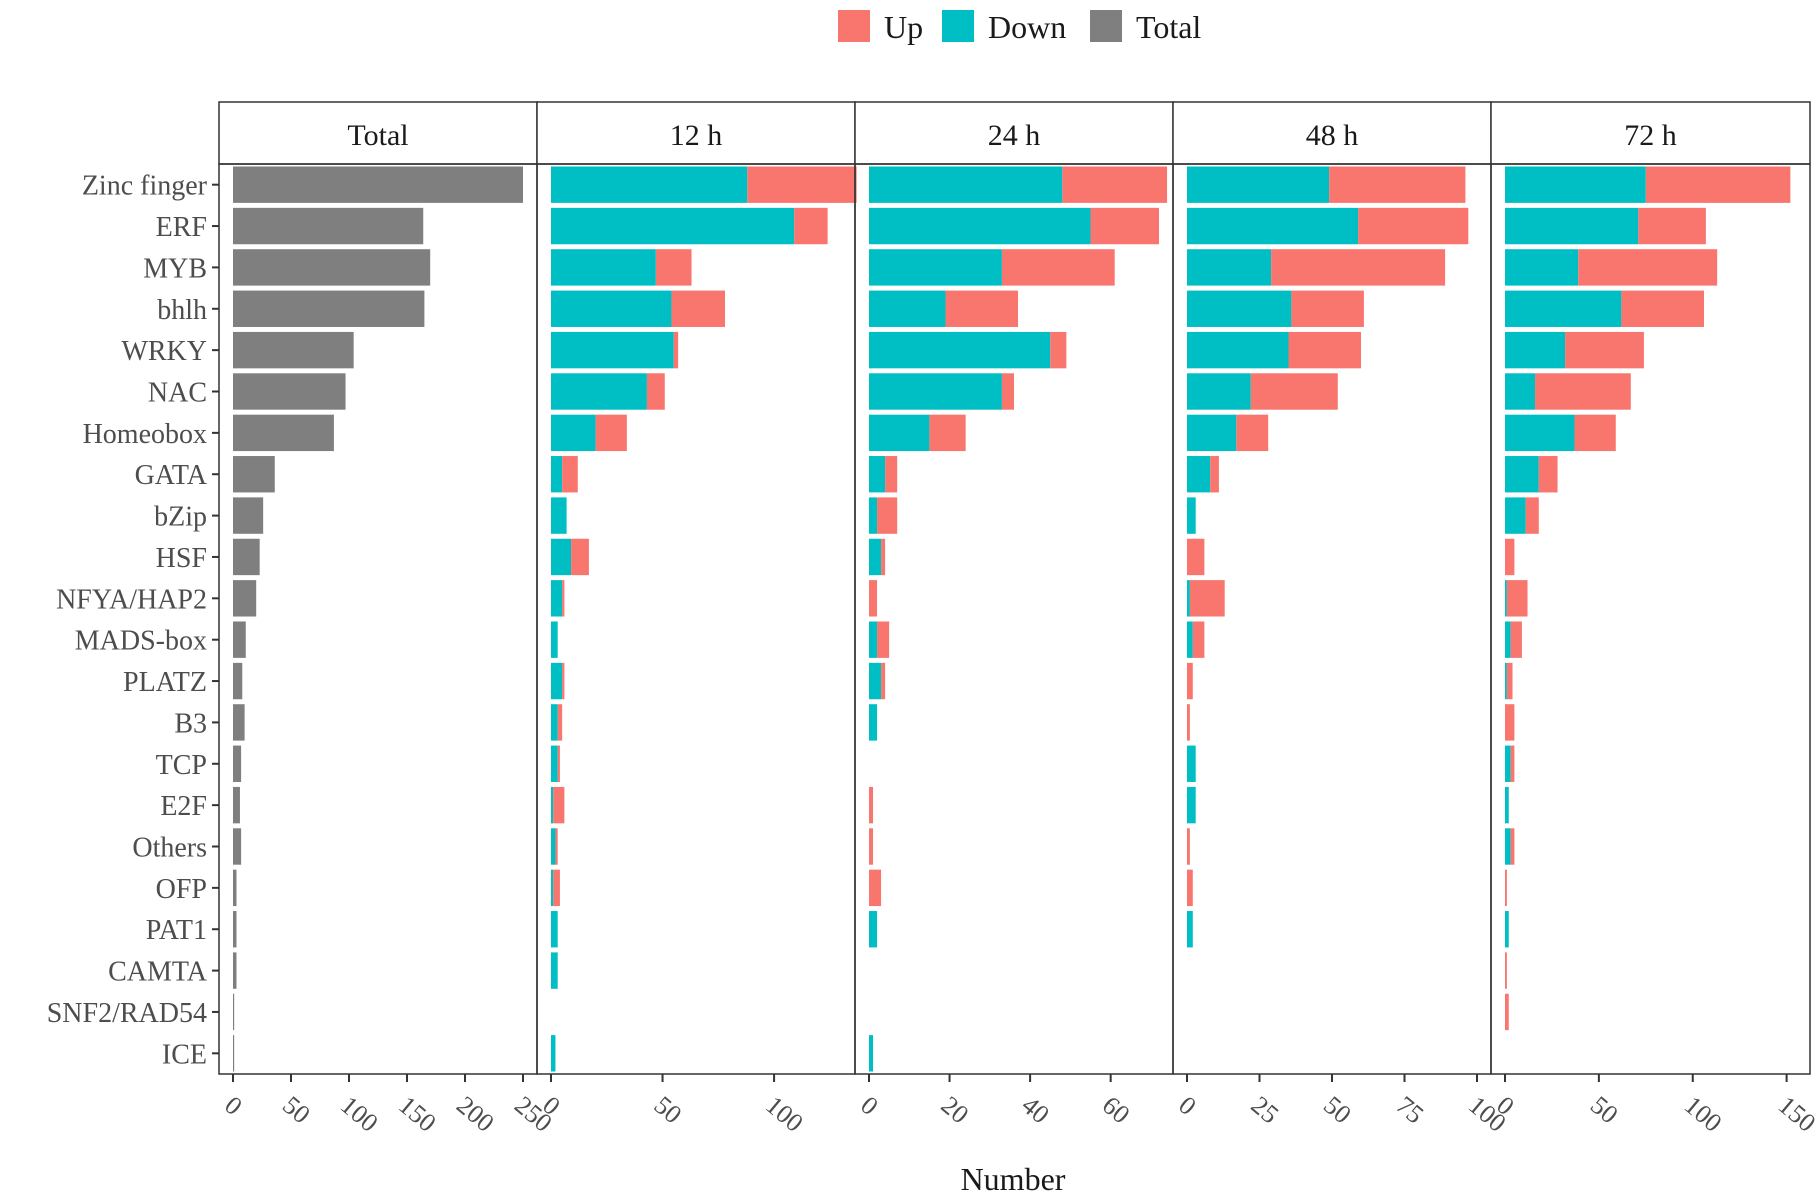 The image size is (1816, 1202). I want to click on x-tick-label-24-h-60: 60, so click(1116, 1109).